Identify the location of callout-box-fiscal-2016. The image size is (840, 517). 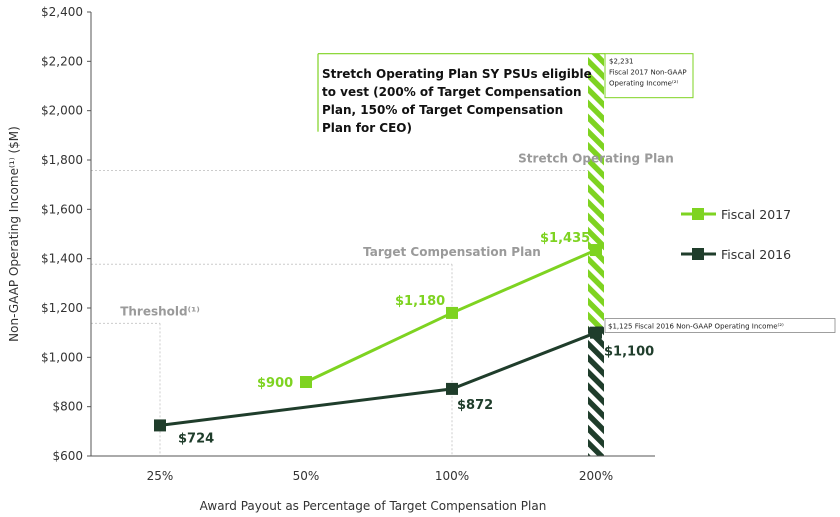
(720, 325).